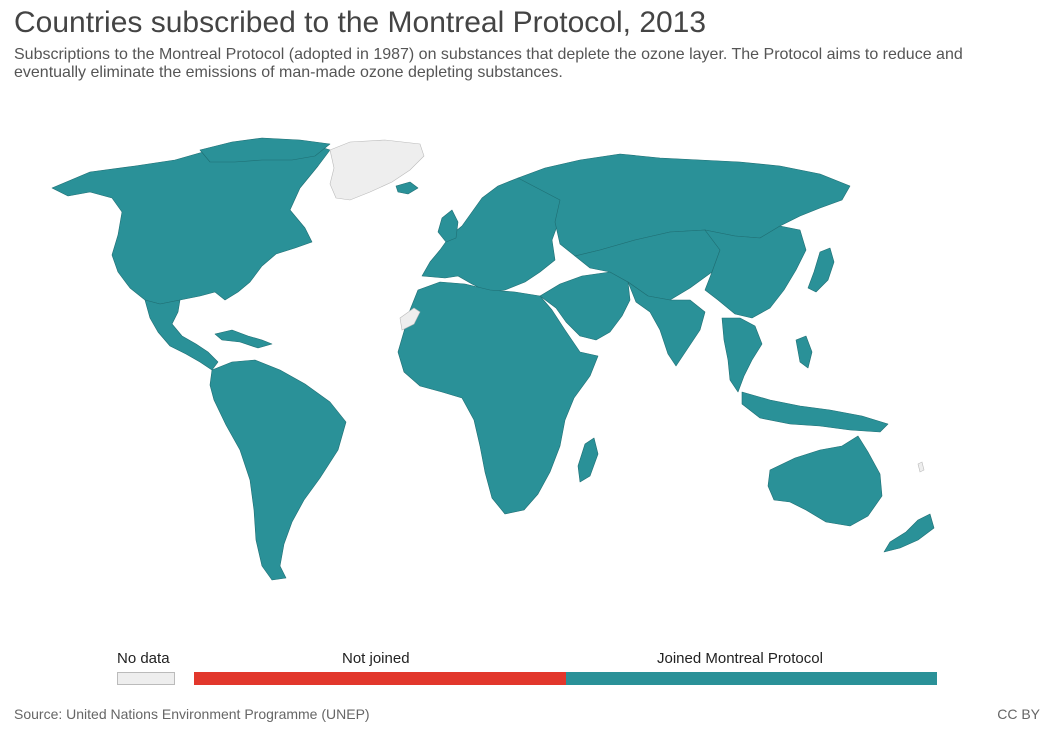 Image resolution: width=1059 pixels, height=729 pixels. I want to click on region-south-asia, so click(666, 324).